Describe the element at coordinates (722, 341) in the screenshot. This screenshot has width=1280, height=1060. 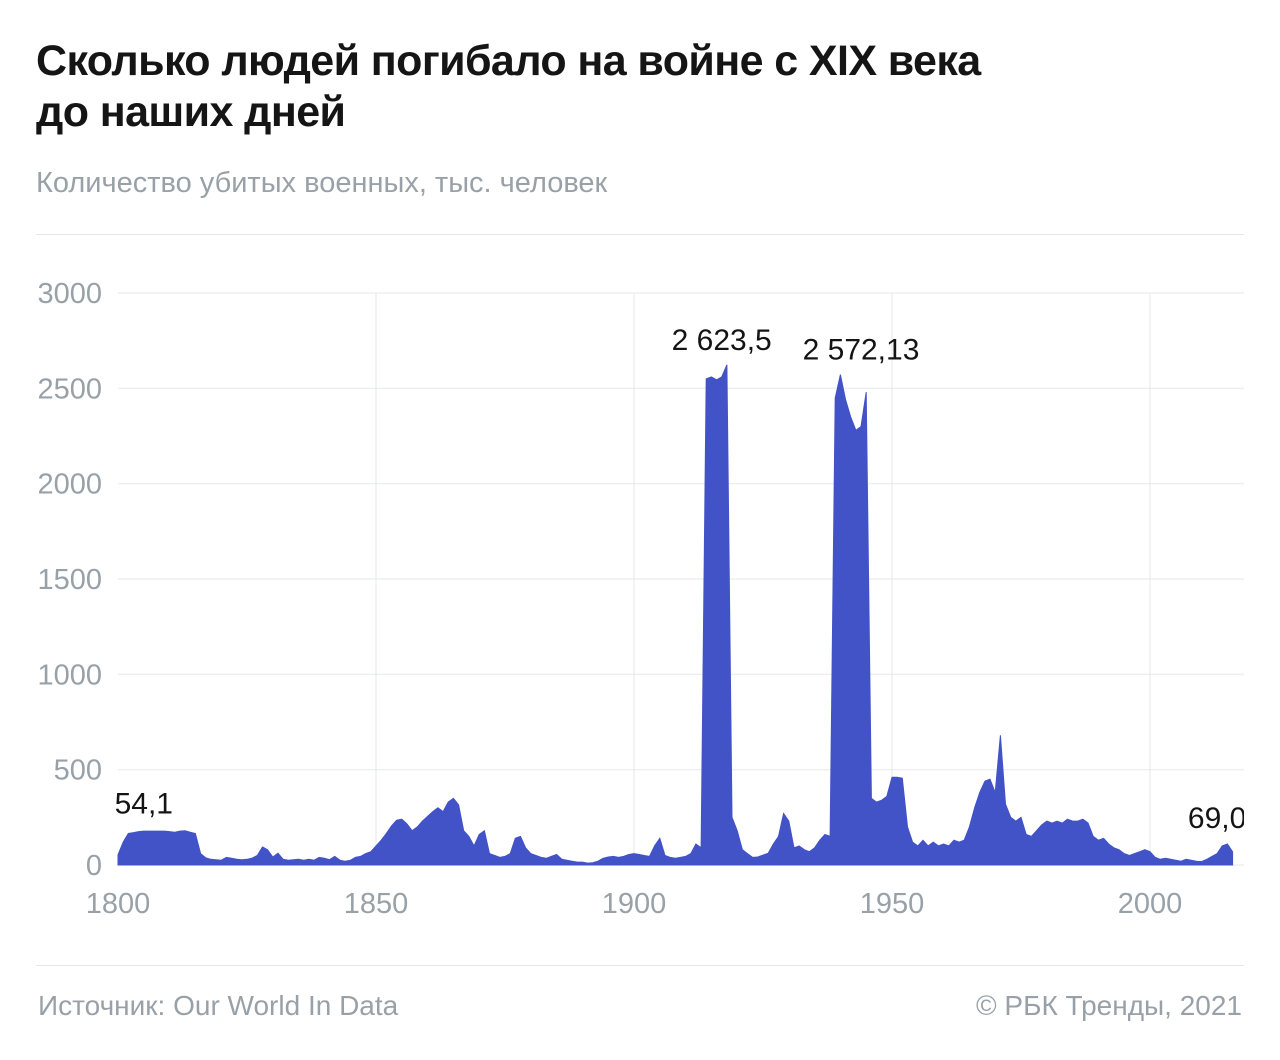
I see `data-label: 2 623,5` at that location.